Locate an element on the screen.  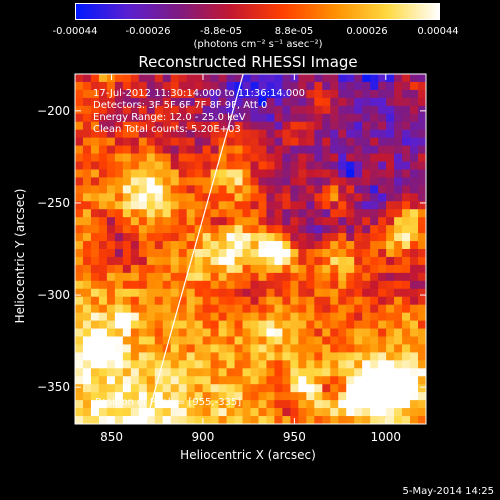
y-axis-label: Heliocentric Y (arcsec) is located at coordinates (20, 256).